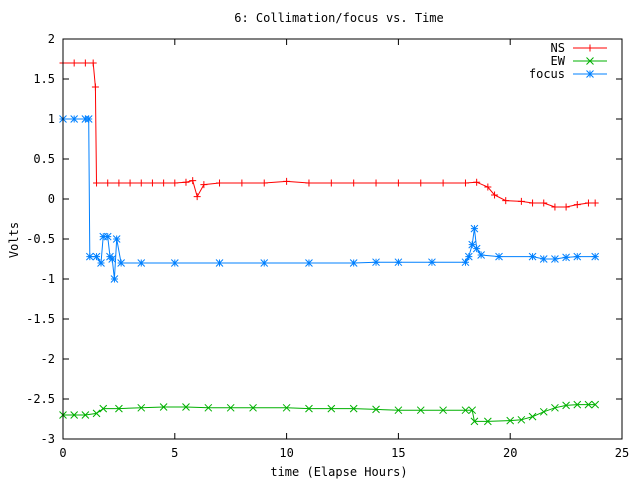 The width and height of the screenshot is (640, 480). What do you see at coordinates (14, 240) in the screenshot?
I see `y-axis-label: Volts` at bounding box center [14, 240].